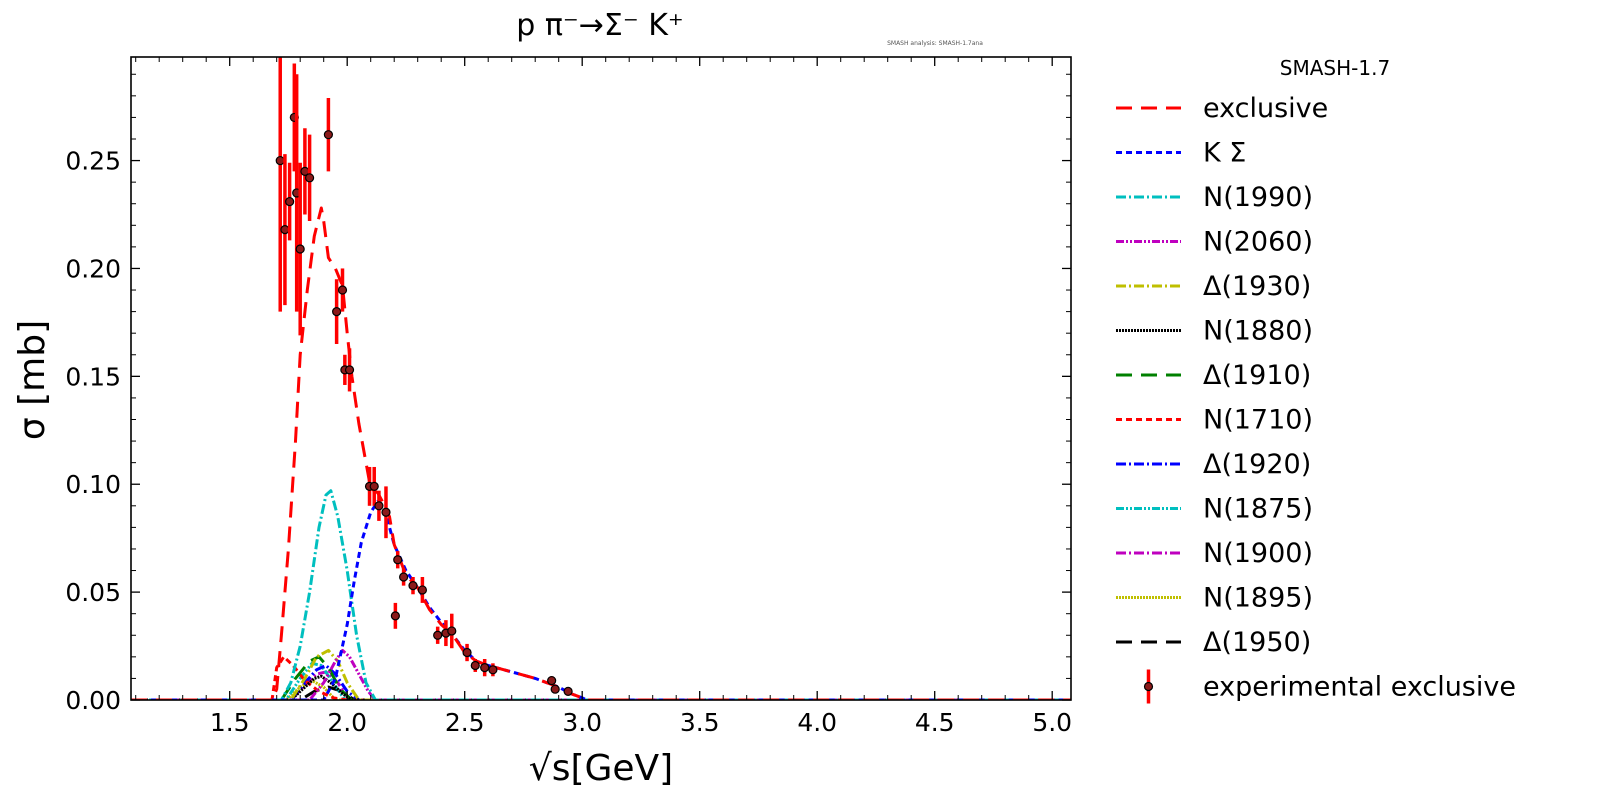 The image size is (1600, 812). Describe the element at coordinates (1148, 686) in the screenshot. I see `legend-swatch-experimental-point` at that location.